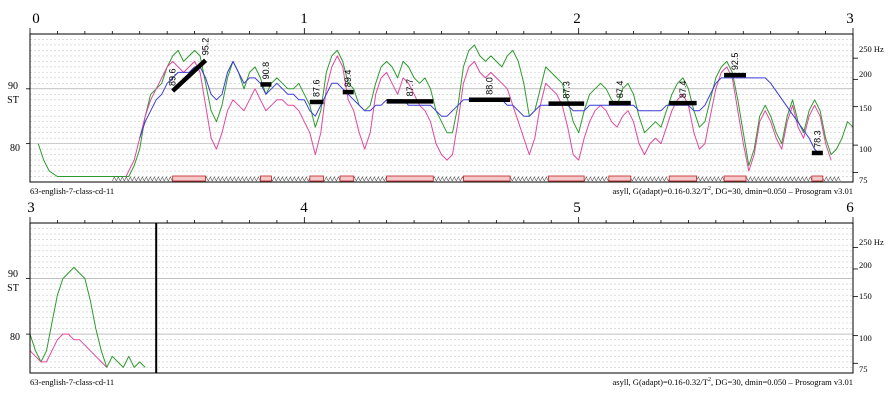 This screenshot has height=394, width=895. I want to click on tonal-pitch-label: 90.8, so click(266, 71).